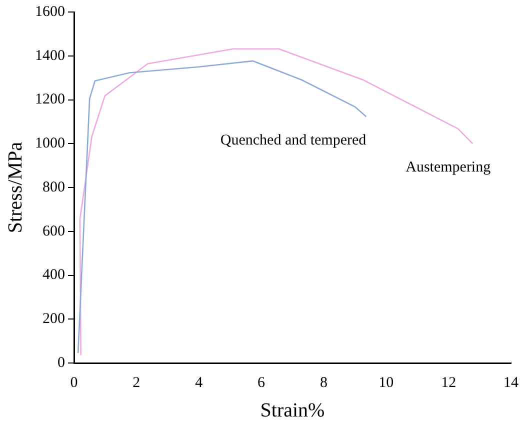 Image resolution: width=525 pixels, height=427 pixels. I want to click on x-tick-label: 6, so click(262, 382).